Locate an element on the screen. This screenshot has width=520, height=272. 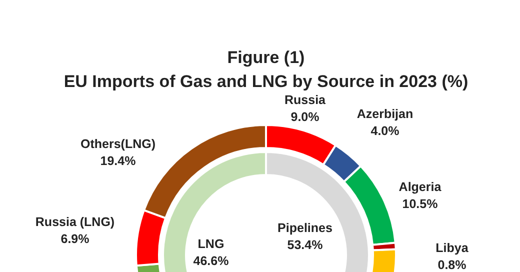
data-label: 46.6% is located at coordinates (211, 261).